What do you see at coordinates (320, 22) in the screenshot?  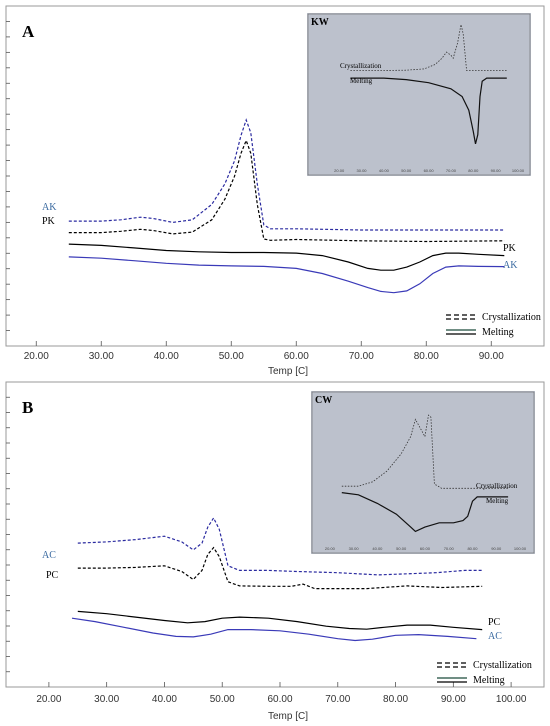 I see `inset-title: KW` at bounding box center [320, 22].